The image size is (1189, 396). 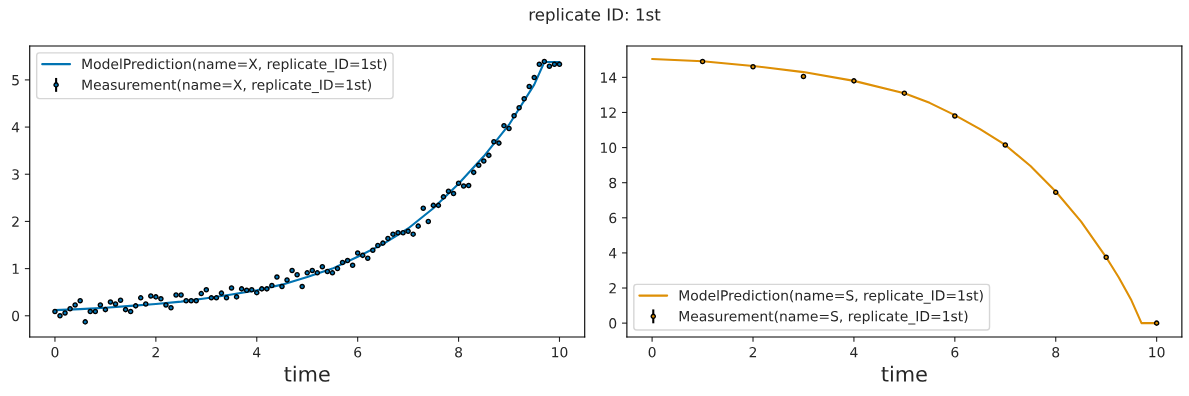 What do you see at coordinates (15, 174) in the screenshot?
I see `y-tick-label: 3` at bounding box center [15, 174].